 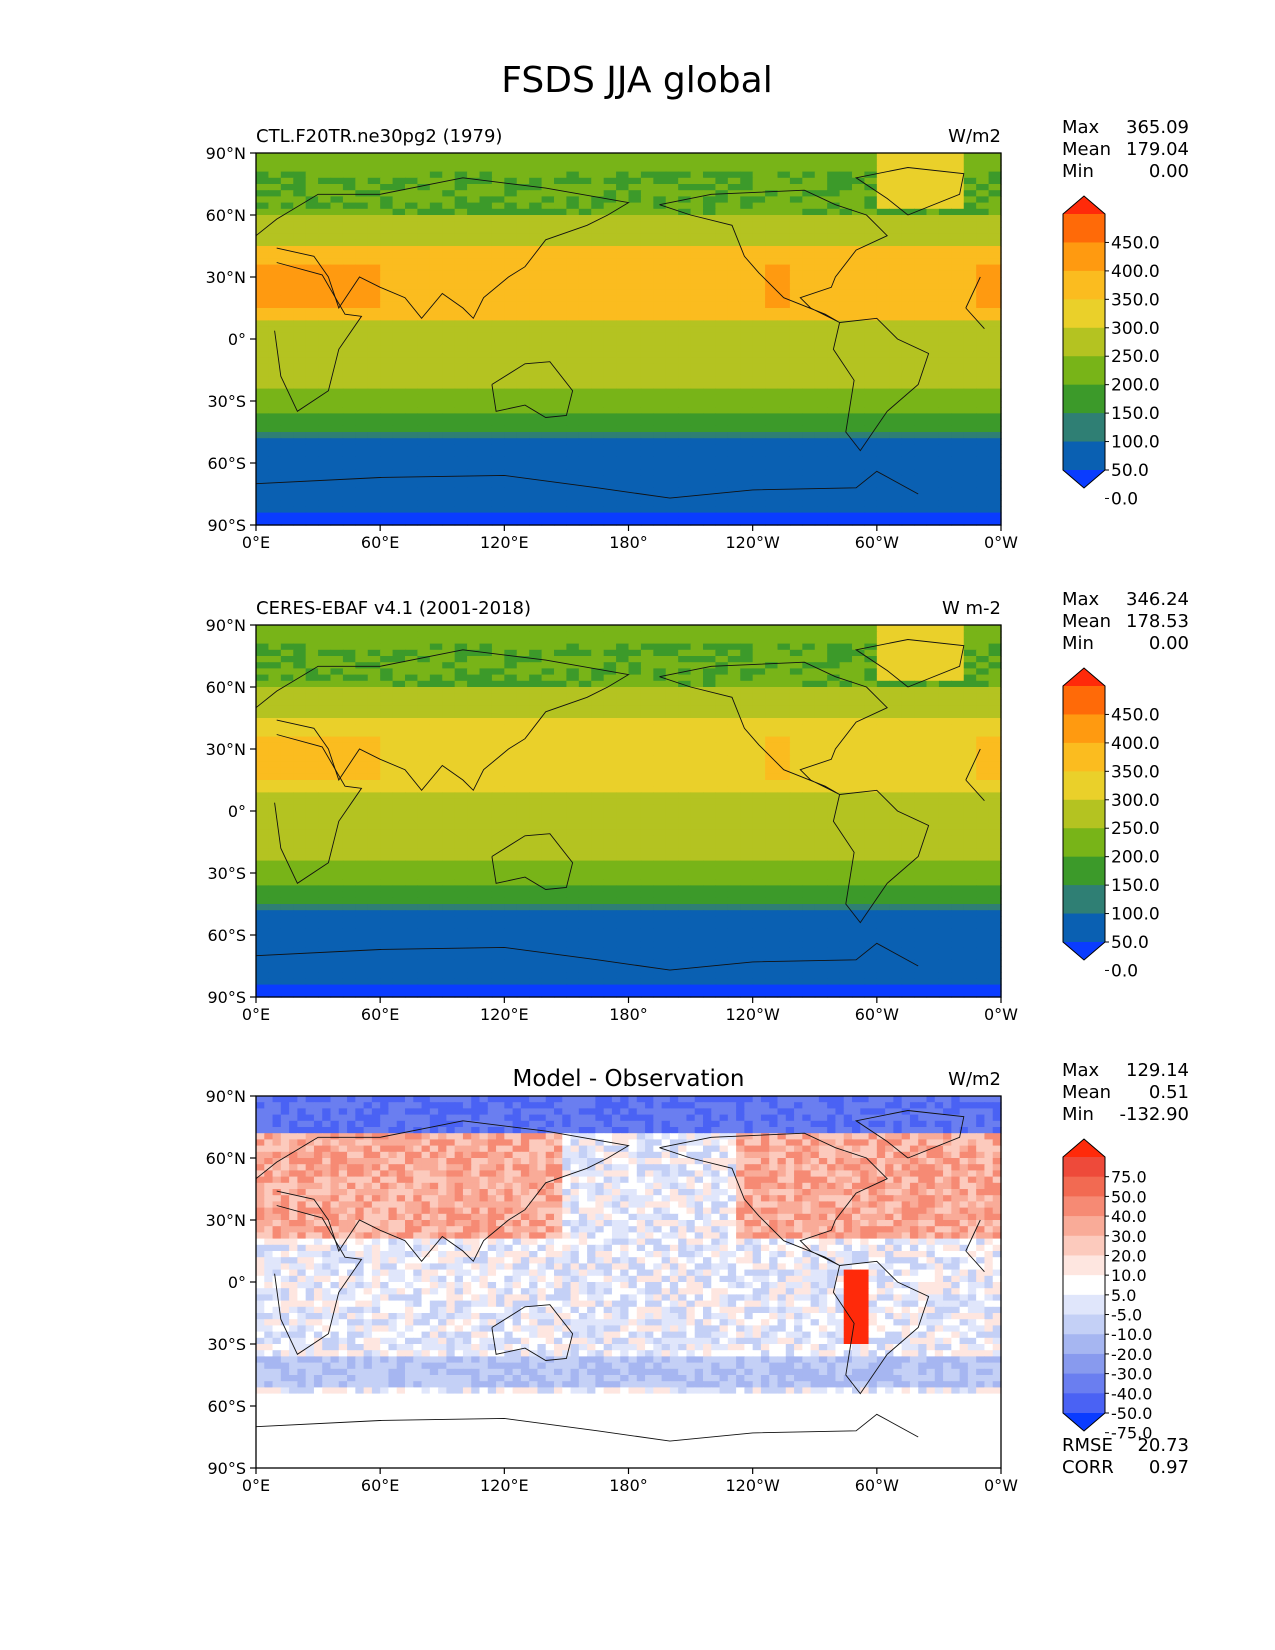 What do you see at coordinates (1084, 314) in the screenshot?
I see `colorbar-bin` at bounding box center [1084, 314].